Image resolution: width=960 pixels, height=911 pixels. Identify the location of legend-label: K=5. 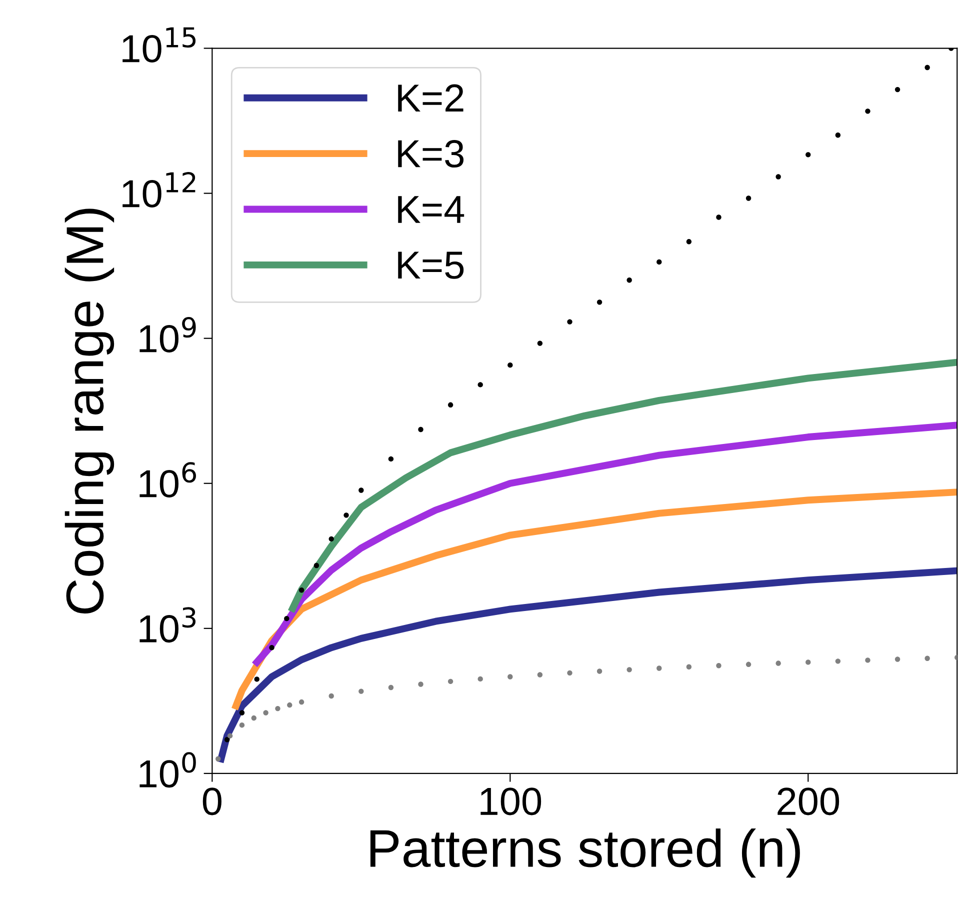
(431, 265).